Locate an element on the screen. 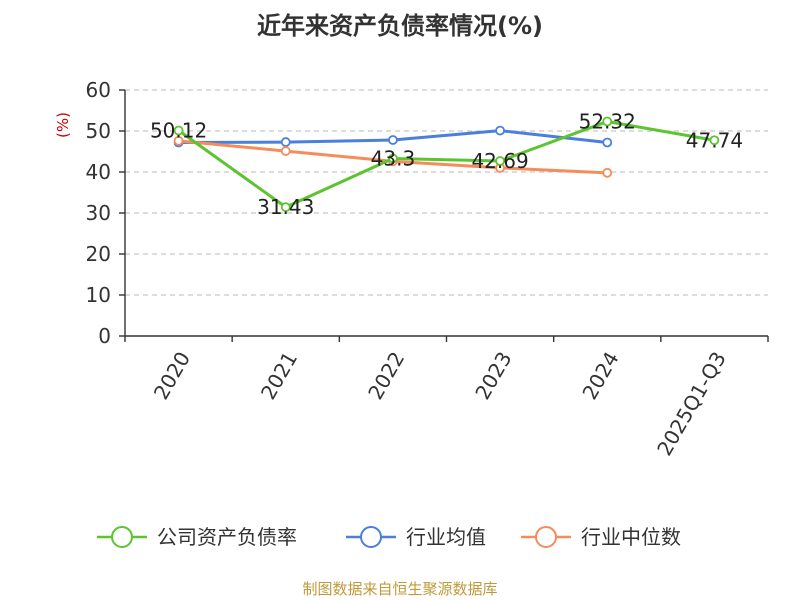  data-labels: 50.12 31.43 43.3 42.69 52.32 47.74 is located at coordinates (446, 164).